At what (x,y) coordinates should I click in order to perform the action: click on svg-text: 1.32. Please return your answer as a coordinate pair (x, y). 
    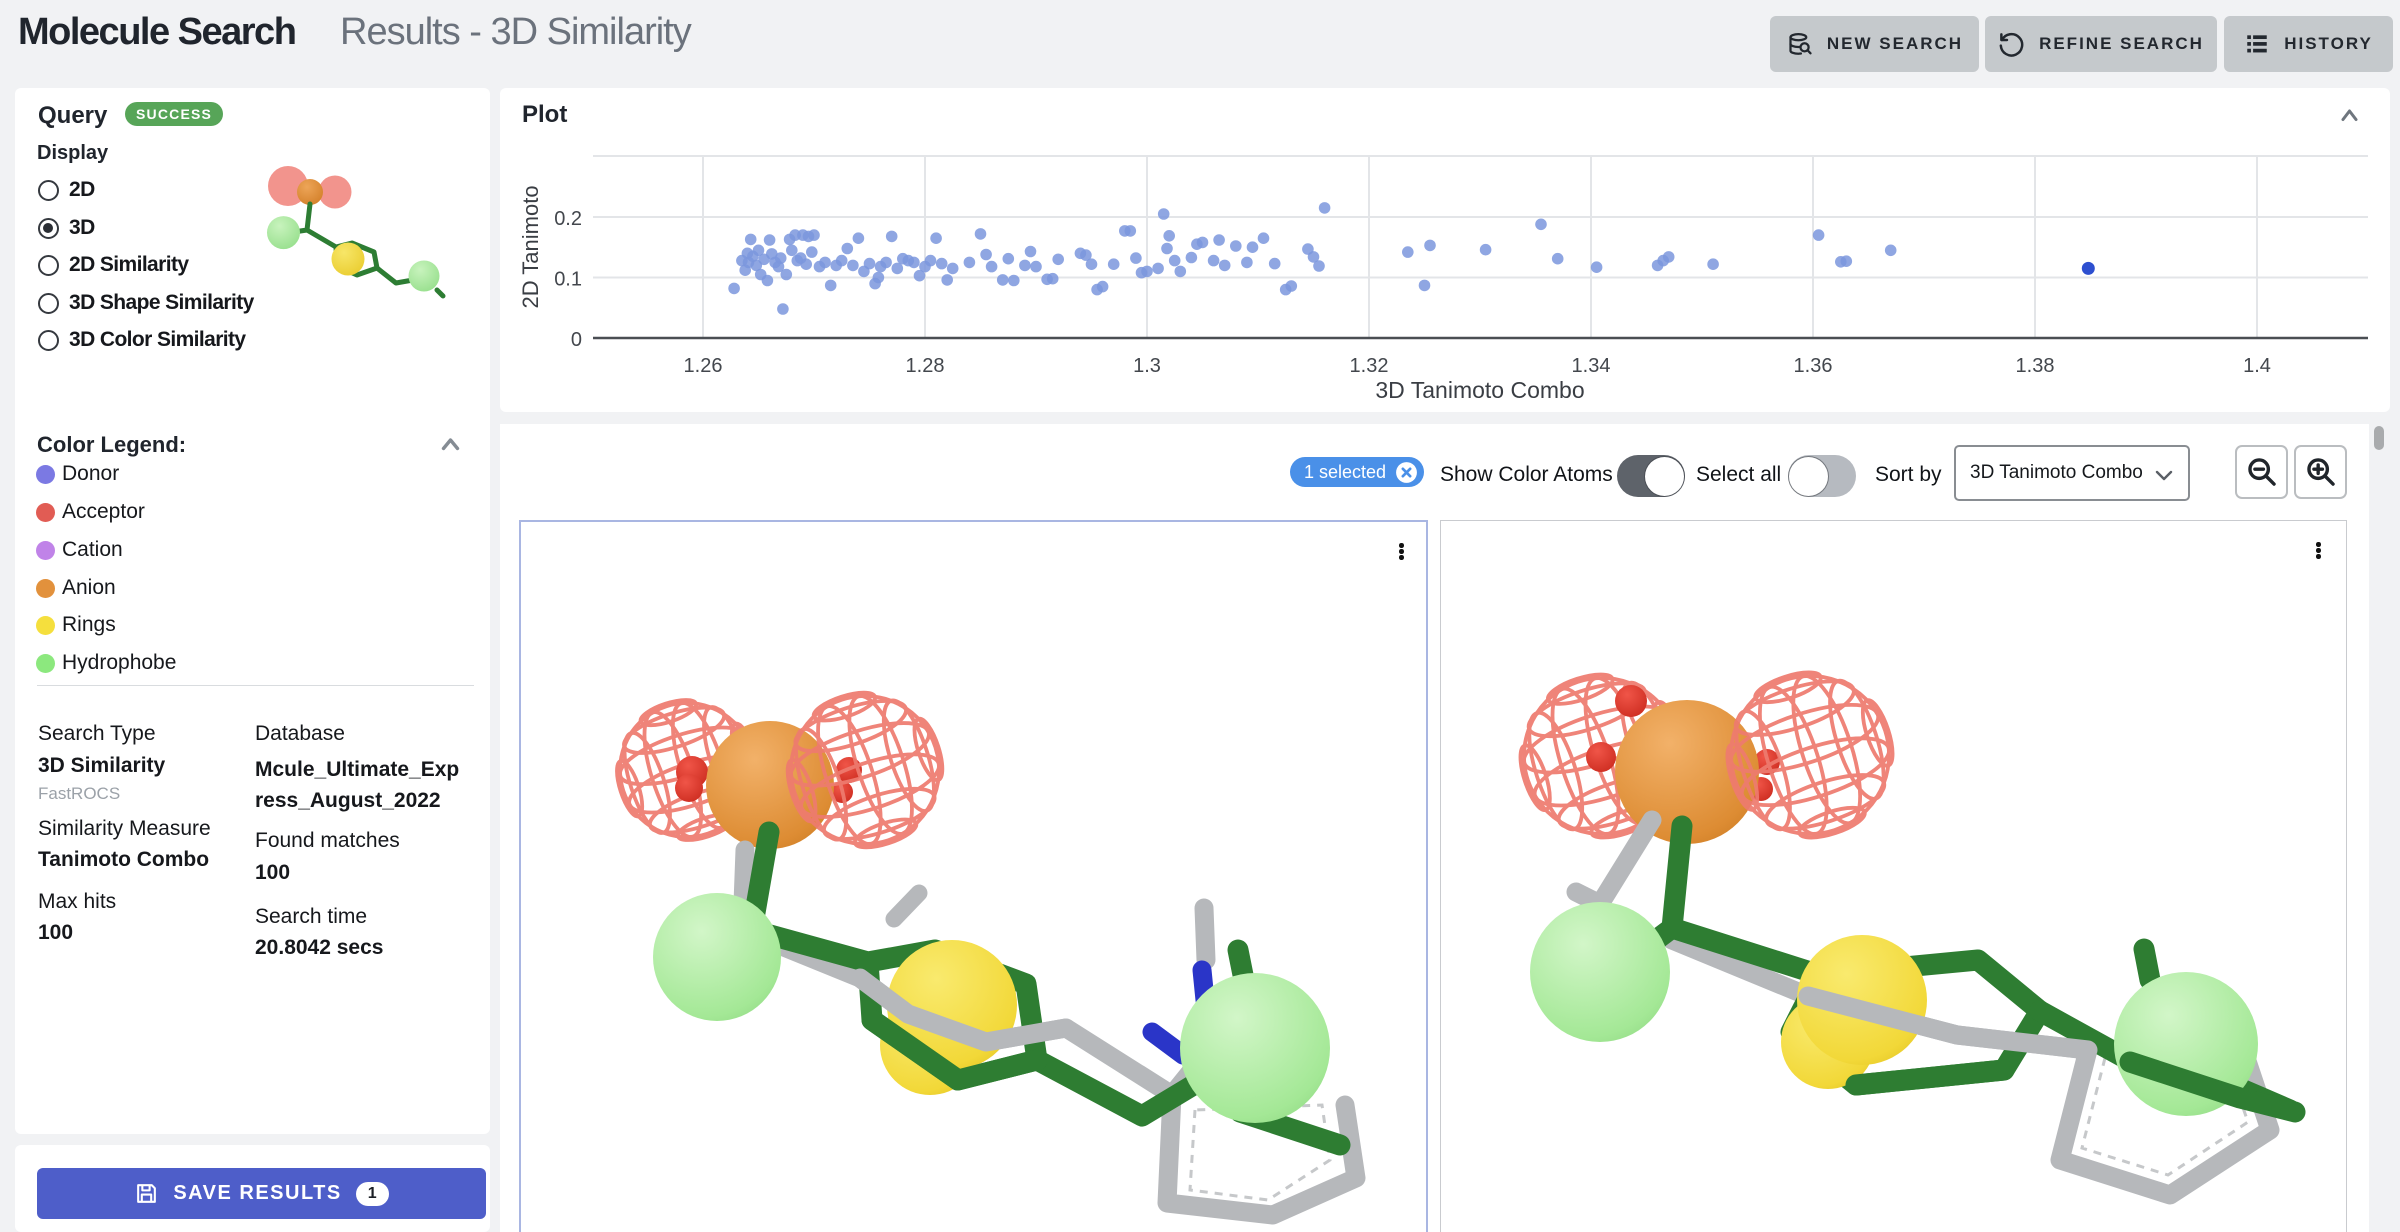
    Looking at the image, I should click on (1369, 366).